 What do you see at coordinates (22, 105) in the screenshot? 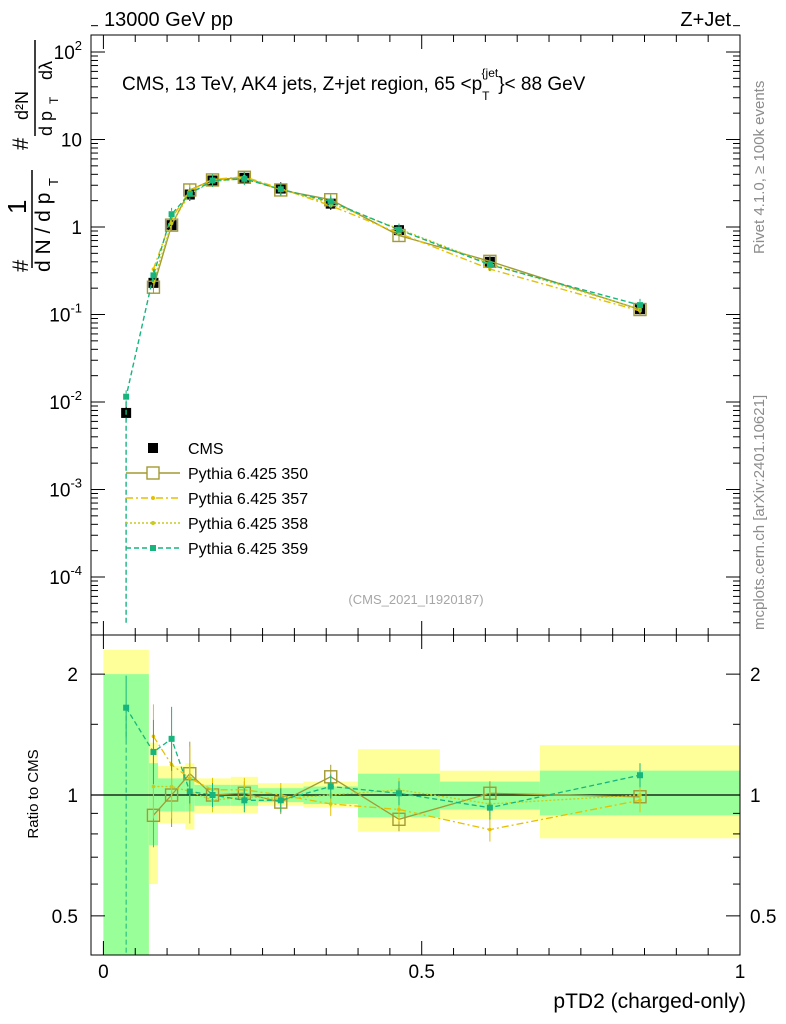
I see `ylabel-d2n: d²N` at bounding box center [22, 105].